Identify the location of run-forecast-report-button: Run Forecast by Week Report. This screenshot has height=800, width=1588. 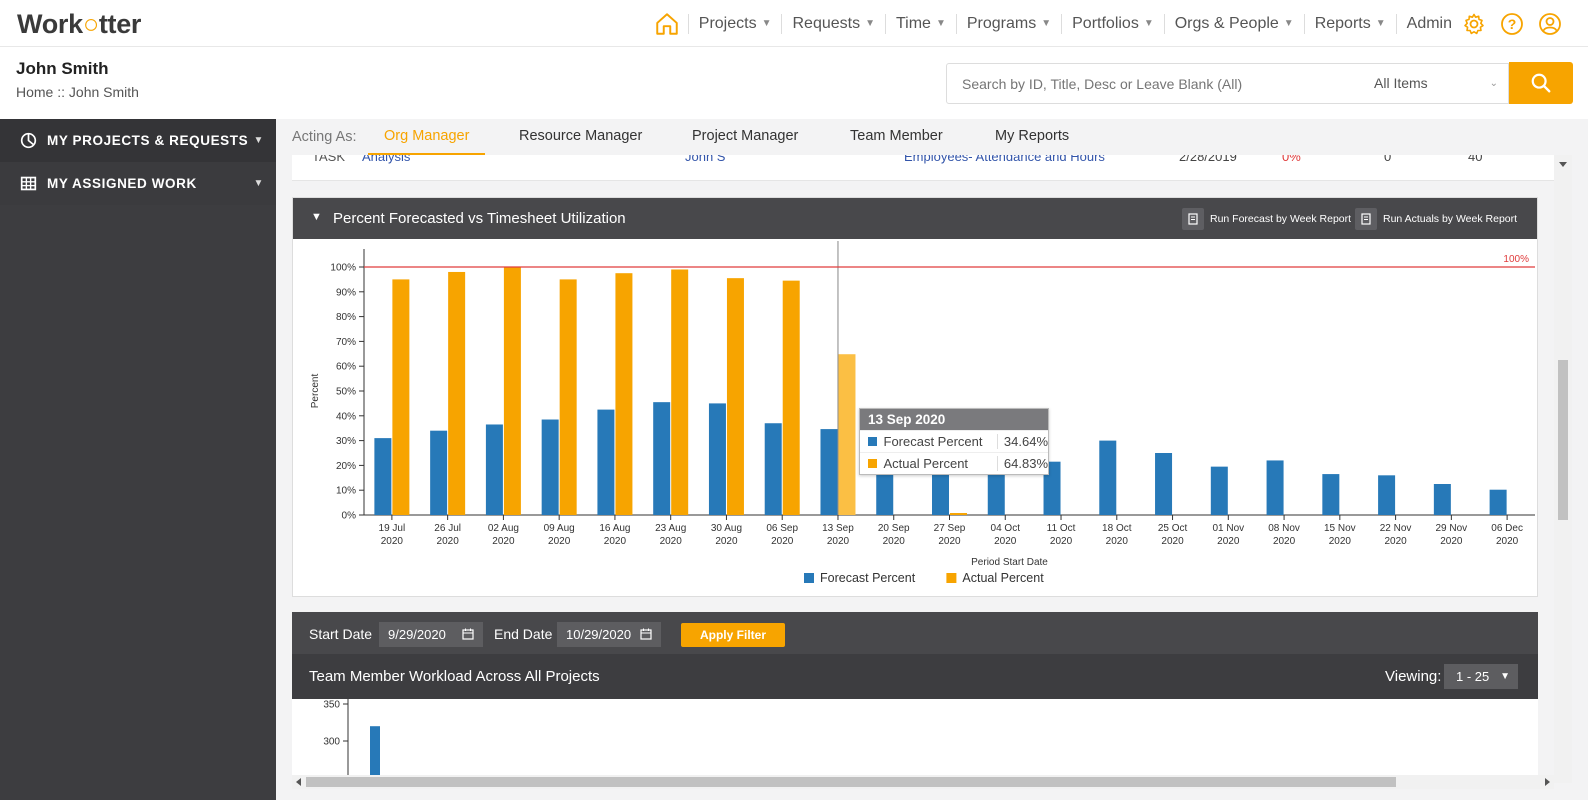
(1266, 219).